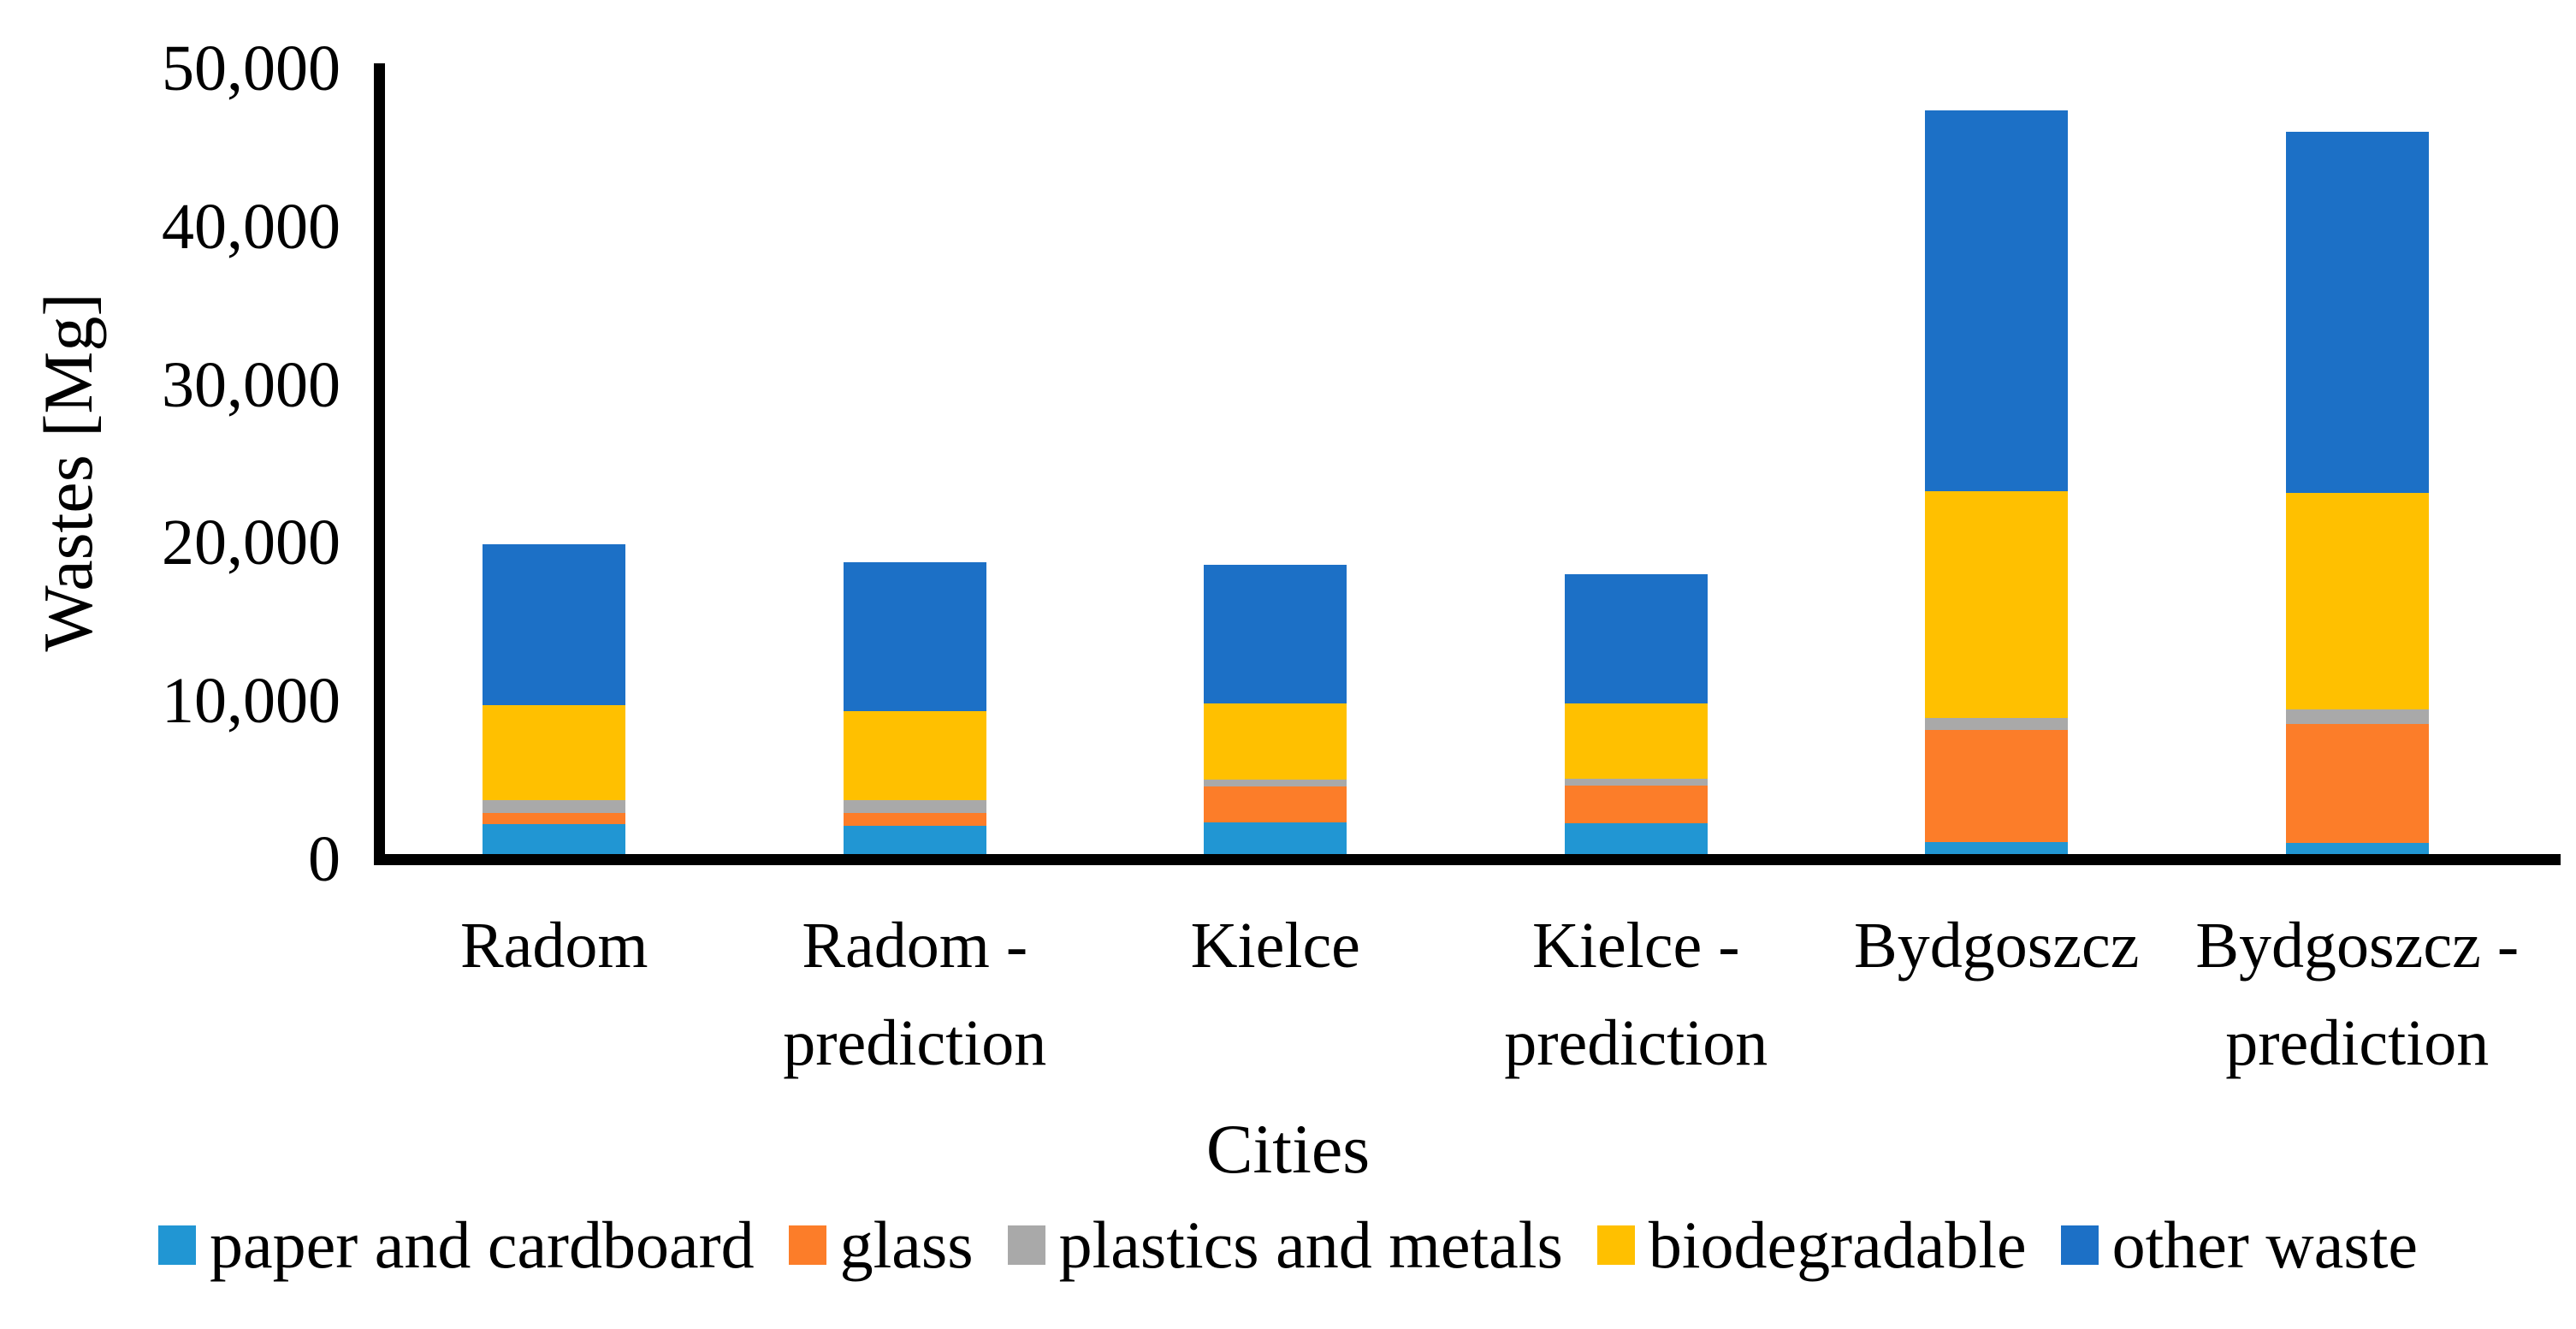 Image resolution: width=2576 pixels, height=1329 pixels. What do you see at coordinates (1837, 1244) in the screenshot?
I see `legend-label: biodegradable` at bounding box center [1837, 1244].